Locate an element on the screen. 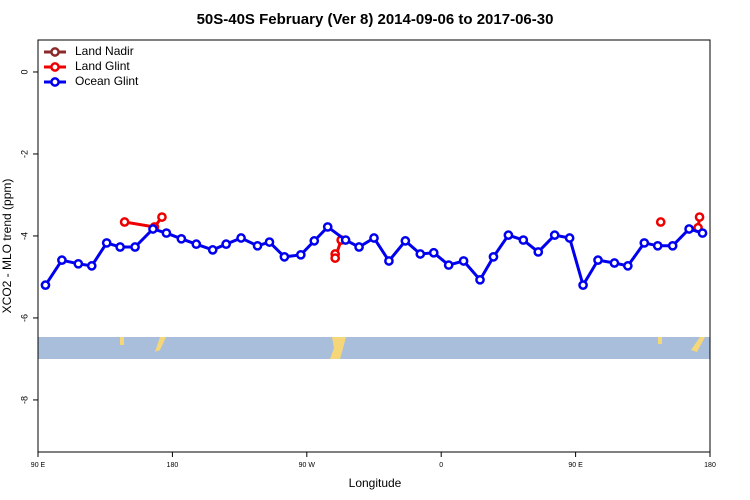  x-axis-label: Longitude is located at coordinates (375, 483).